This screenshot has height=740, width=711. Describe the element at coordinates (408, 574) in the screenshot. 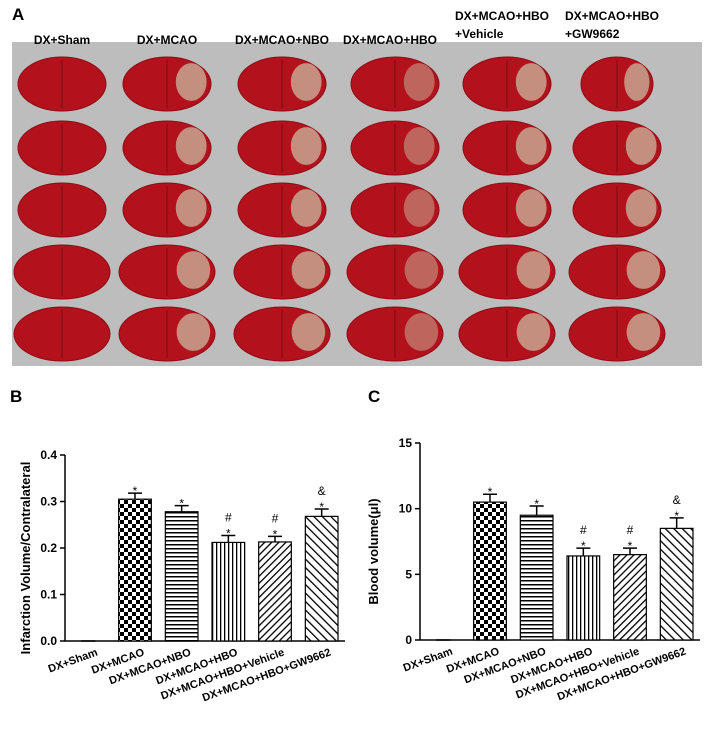

I see `y-tick-label: 5` at that location.